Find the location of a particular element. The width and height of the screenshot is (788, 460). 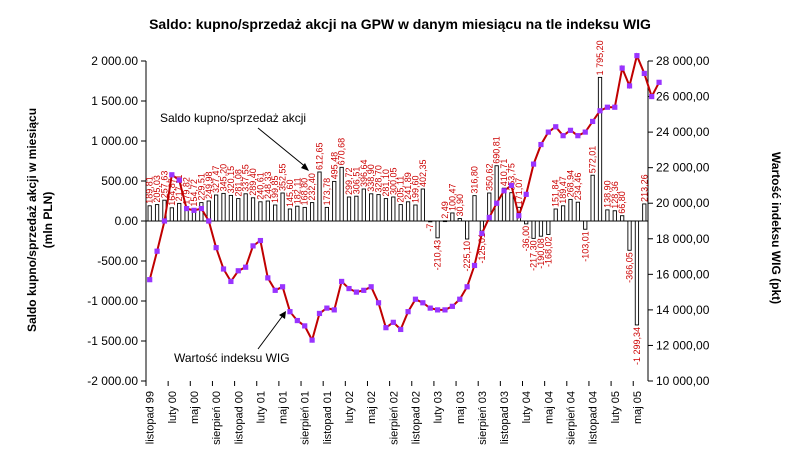

saldo-data-label: 670,68 is located at coordinates (342, 152).